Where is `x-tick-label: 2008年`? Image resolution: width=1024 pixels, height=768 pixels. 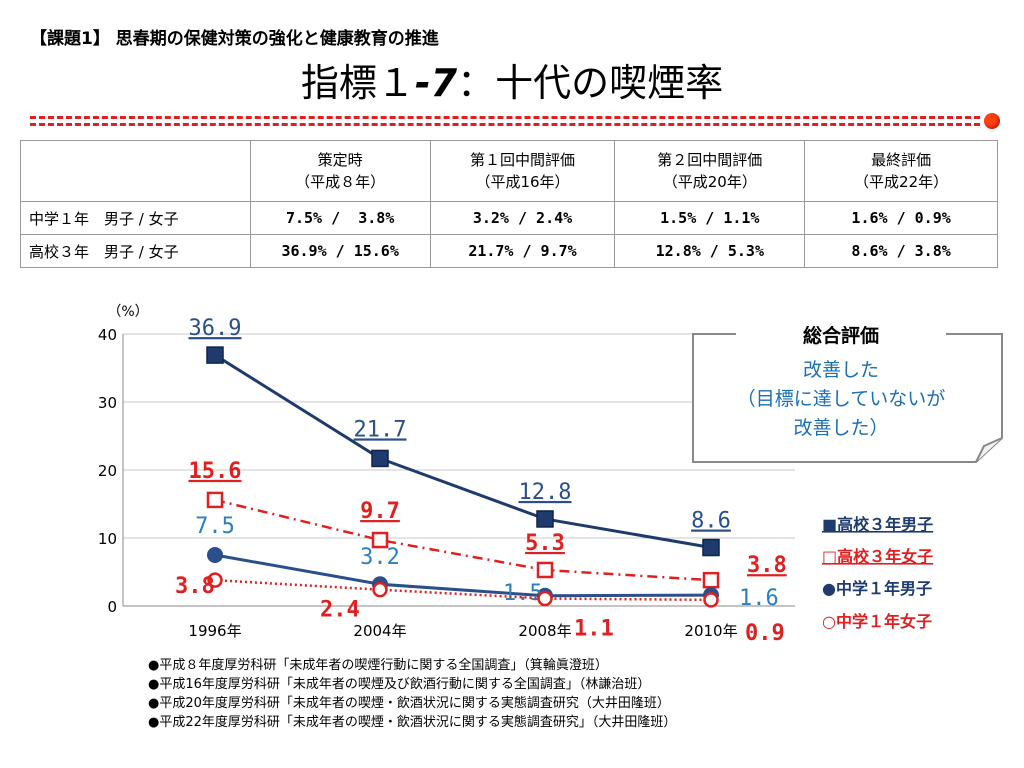 x-tick-label: 2008年 is located at coordinates (544, 631).